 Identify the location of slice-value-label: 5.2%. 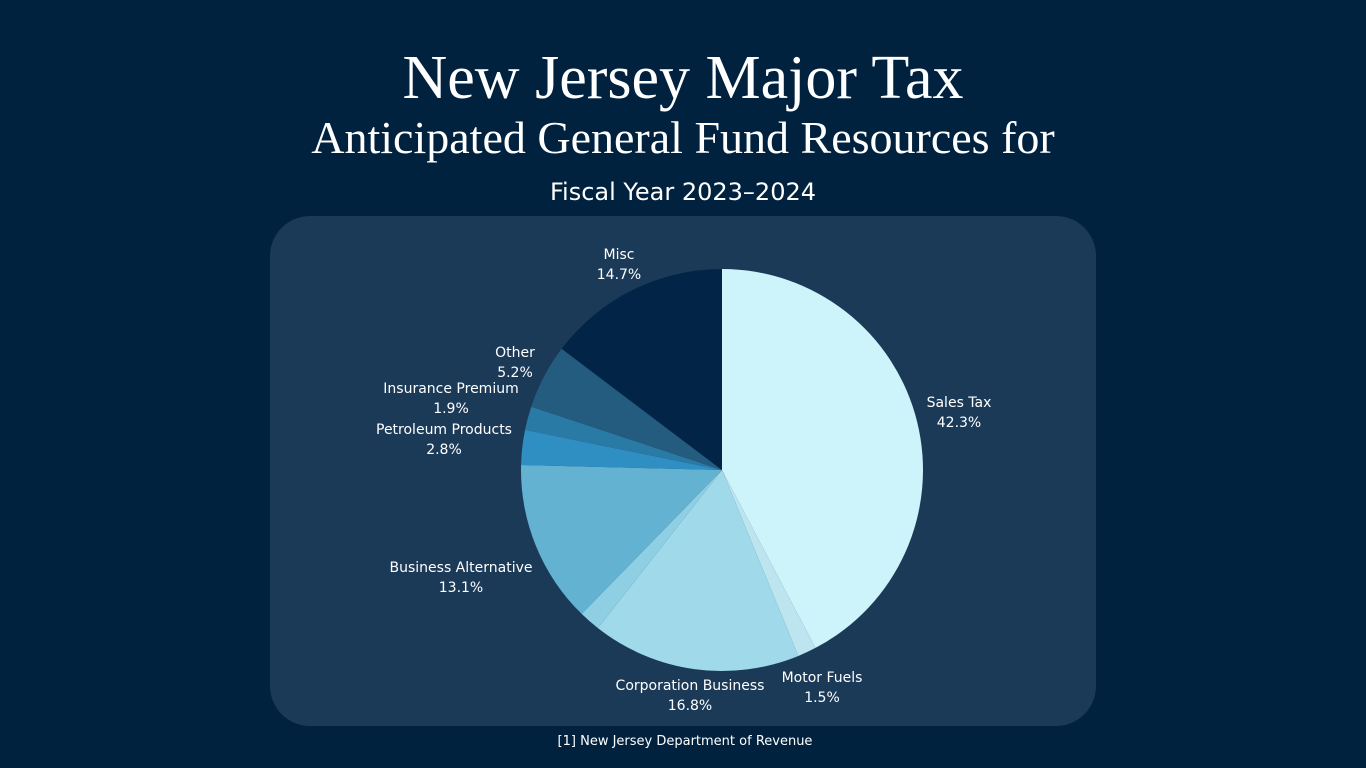
(515, 373).